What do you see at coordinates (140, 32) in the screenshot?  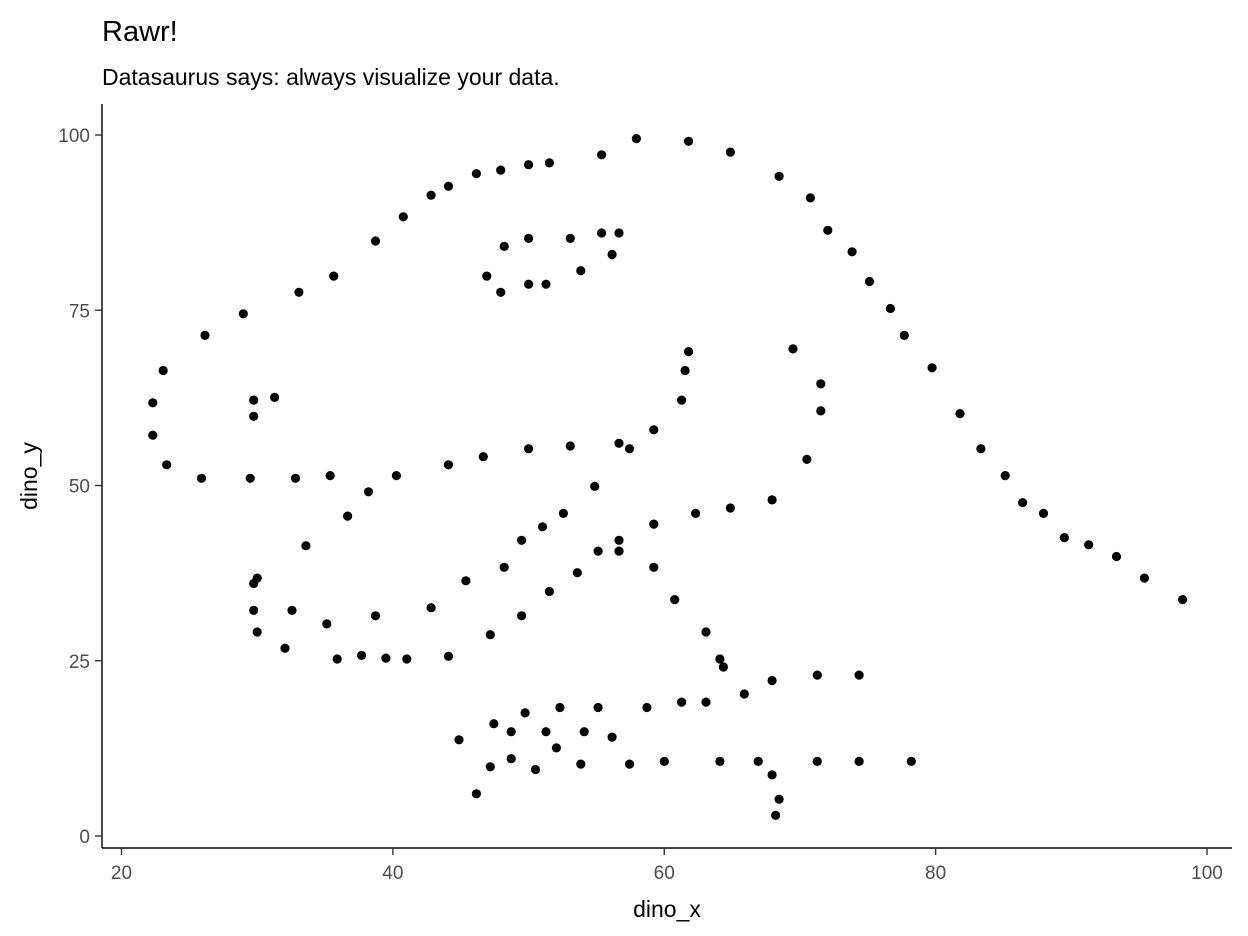 I see `chart-title: Rawr!` at bounding box center [140, 32].